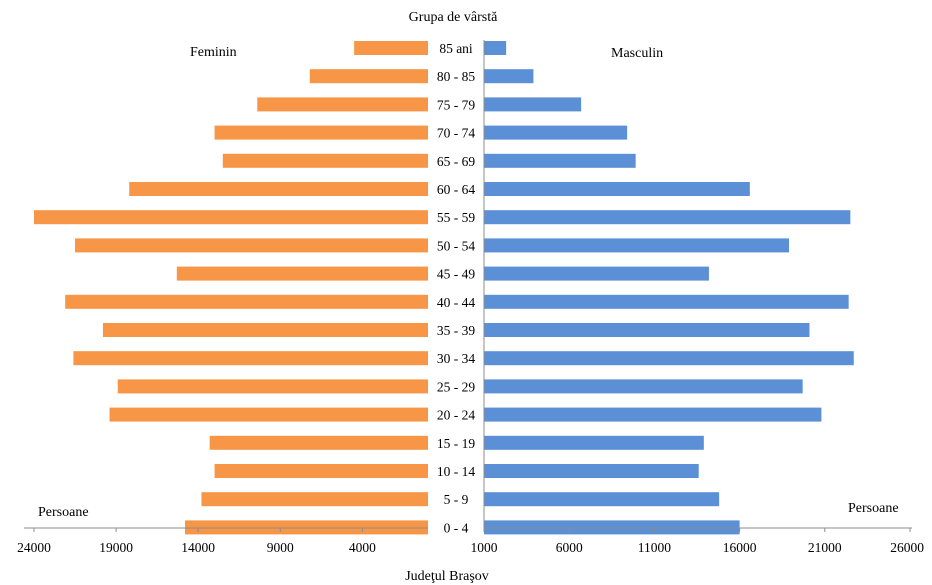 This screenshot has width=932, height=585. I want to click on age-group-label: 50 - 54, so click(456, 245).